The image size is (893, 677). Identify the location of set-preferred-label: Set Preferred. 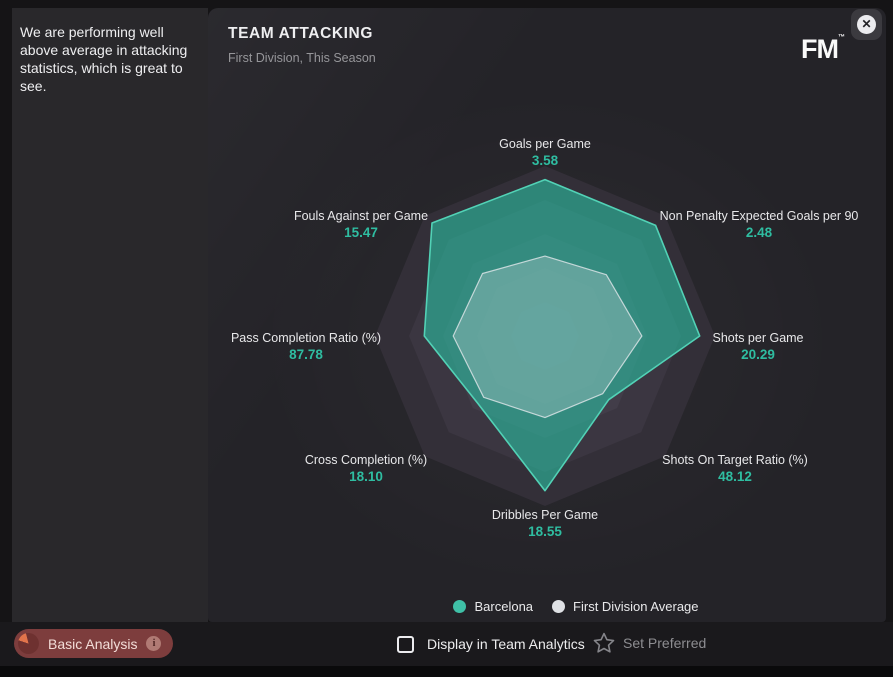
(665, 643).